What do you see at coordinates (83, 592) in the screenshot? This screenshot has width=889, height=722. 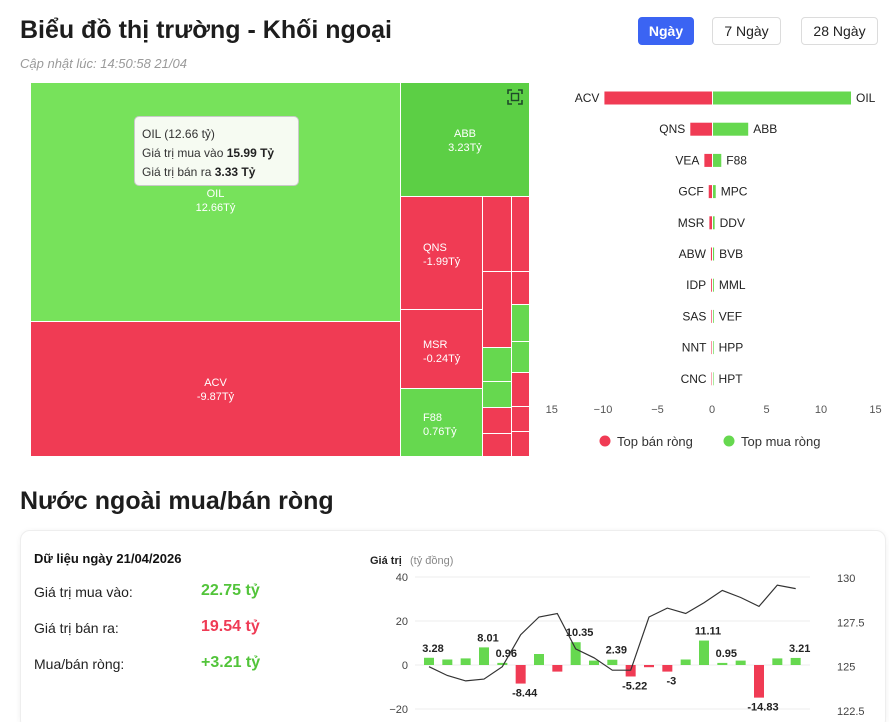 I see `buy-value-label: Giá trị mua vào:` at bounding box center [83, 592].